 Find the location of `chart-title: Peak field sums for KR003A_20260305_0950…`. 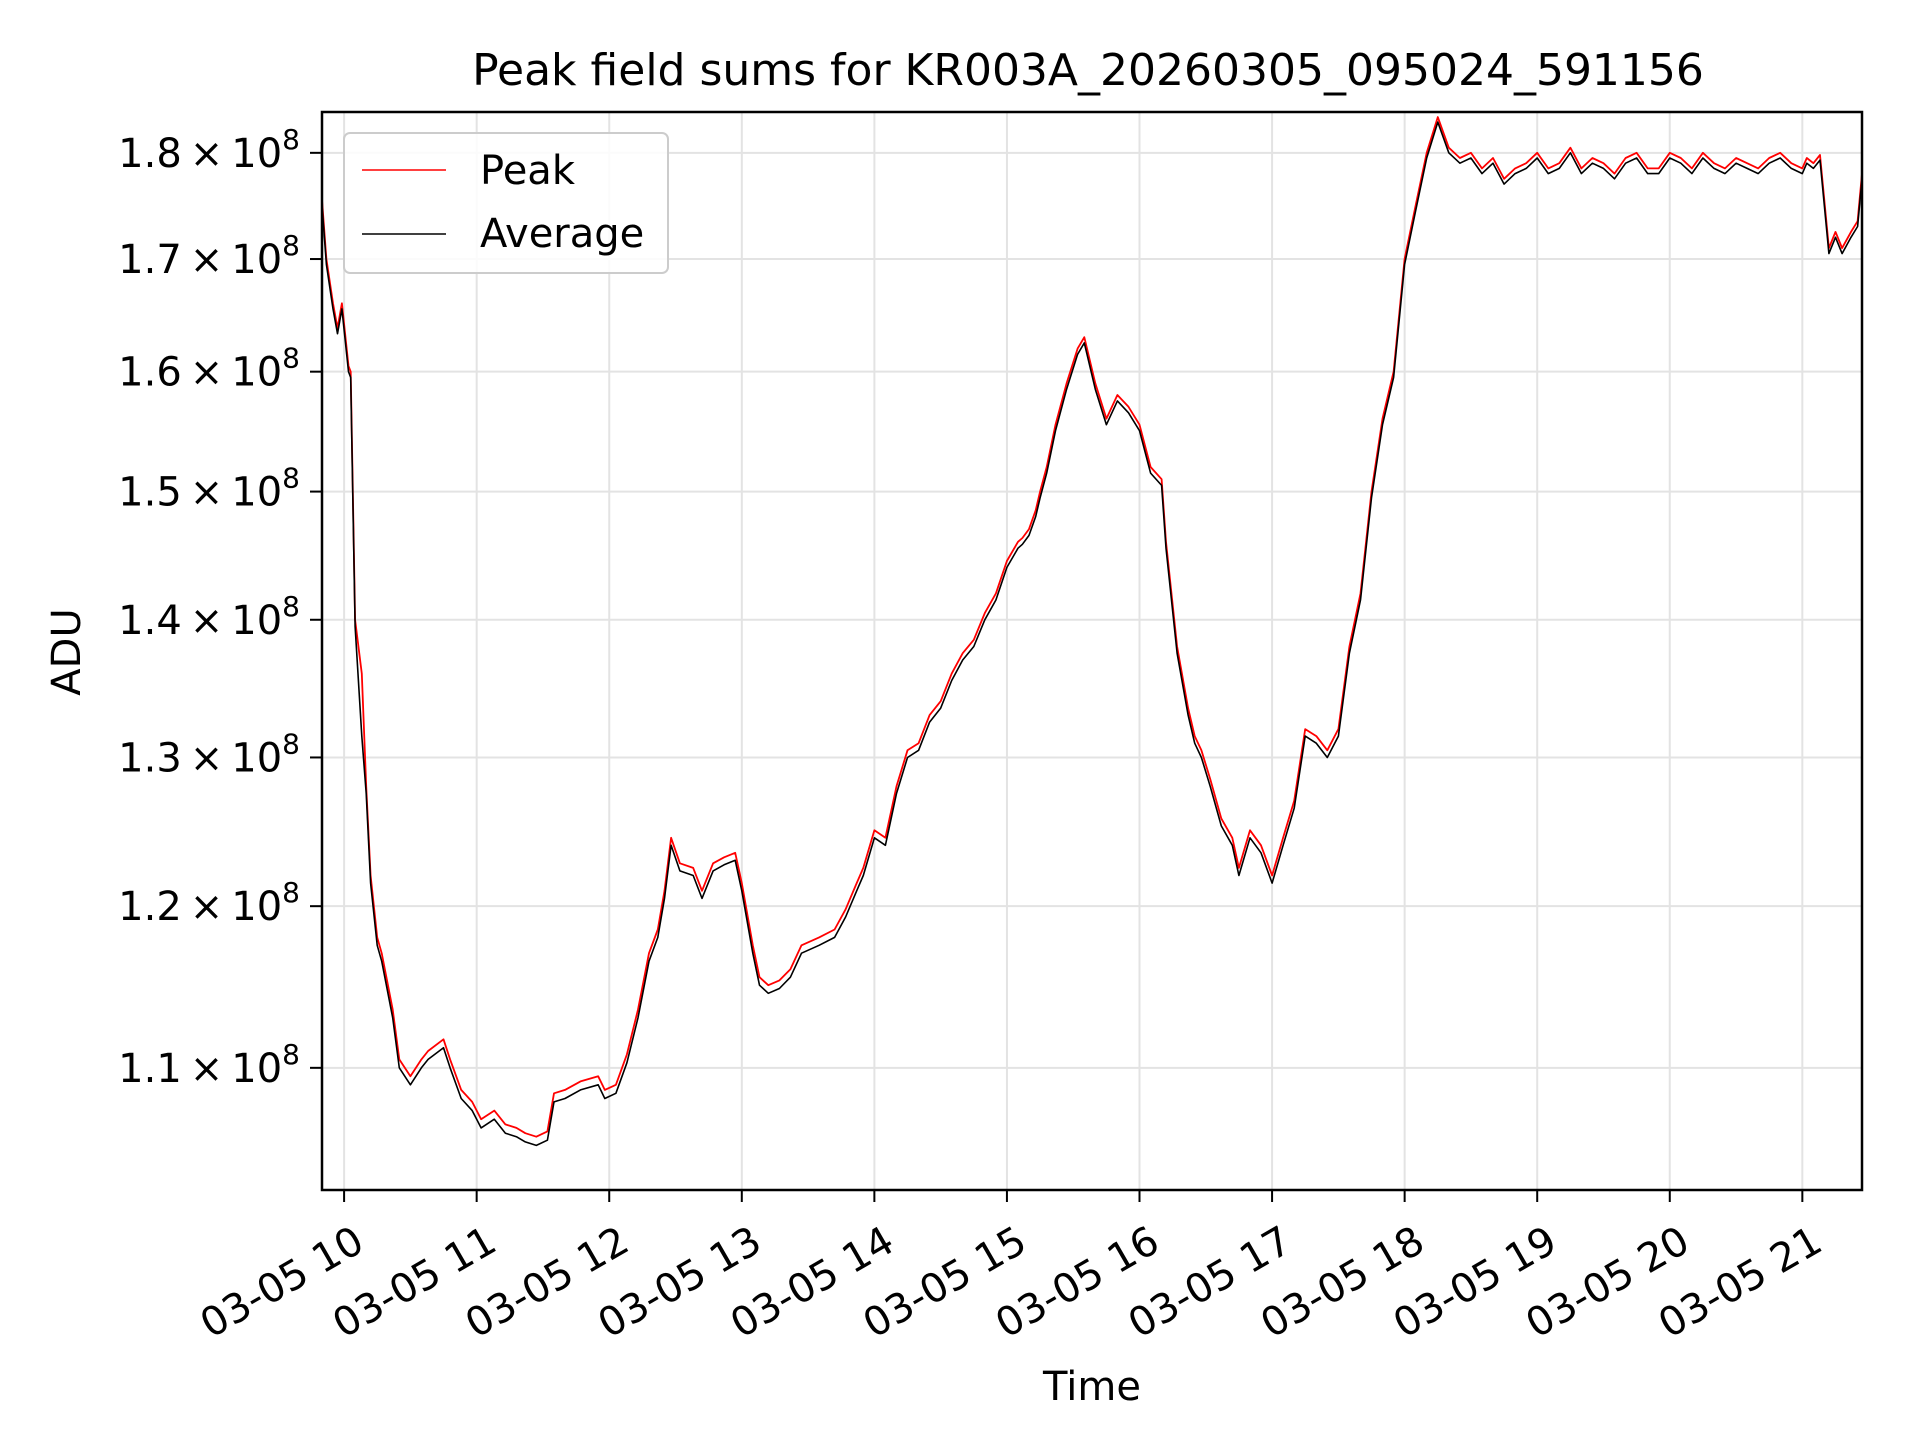

chart-title: Peak field sums for KR003A_20260305_0950… is located at coordinates (1088, 70).